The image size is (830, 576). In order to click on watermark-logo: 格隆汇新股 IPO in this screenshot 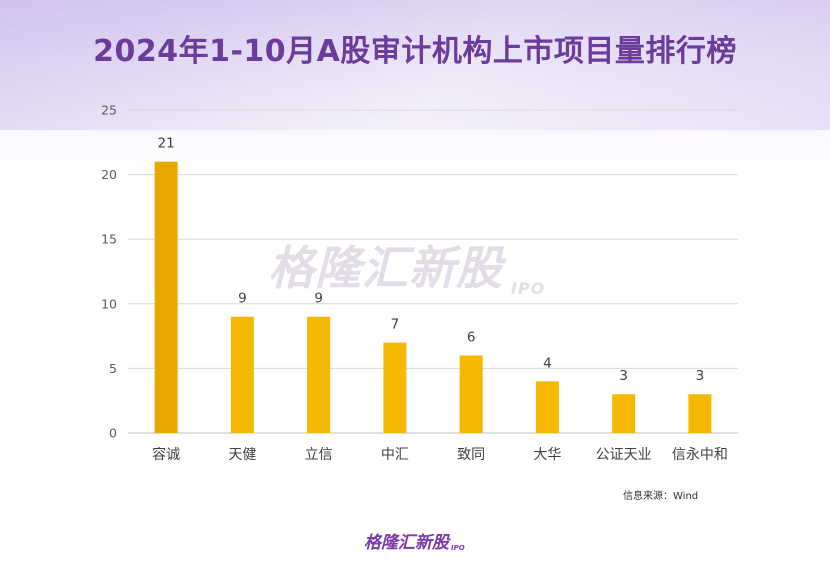, I will do `click(406, 265)`.